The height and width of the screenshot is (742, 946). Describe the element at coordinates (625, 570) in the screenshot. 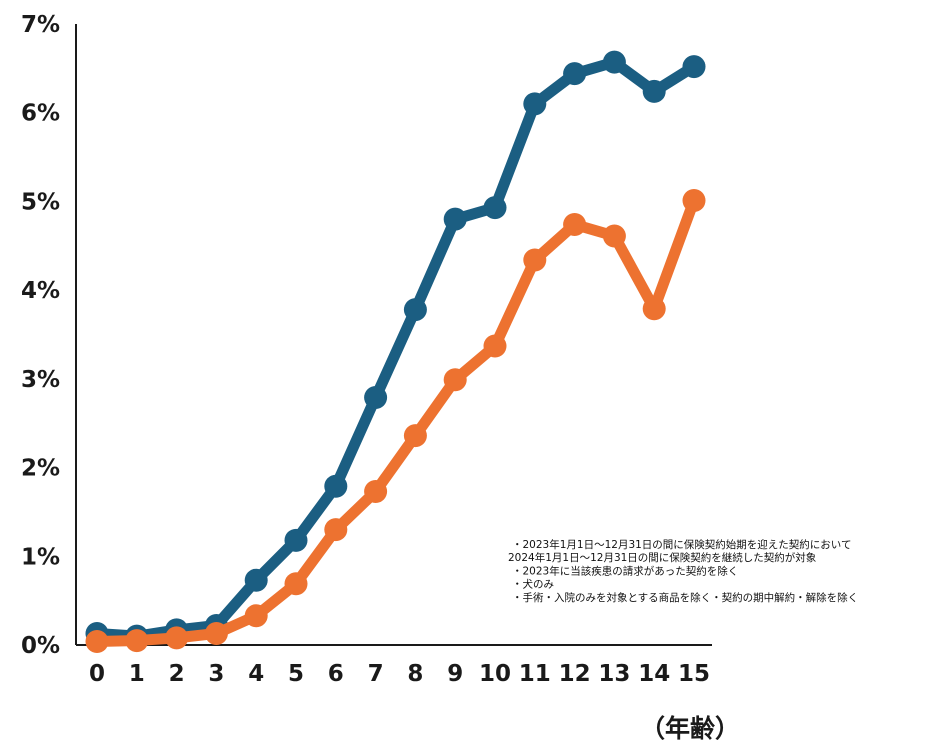

I see `footnote-line: ・2023年に当該疾患の請求があった契約を除く` at that location.